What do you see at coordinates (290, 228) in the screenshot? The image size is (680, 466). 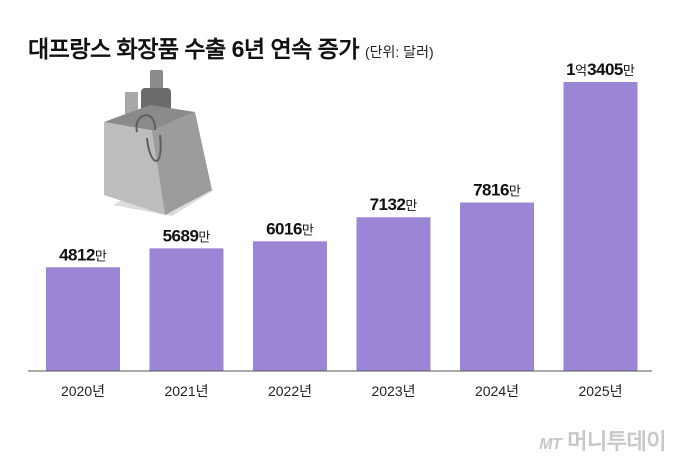 I see `data-label: 6016만` at bounding box center [290, 228].